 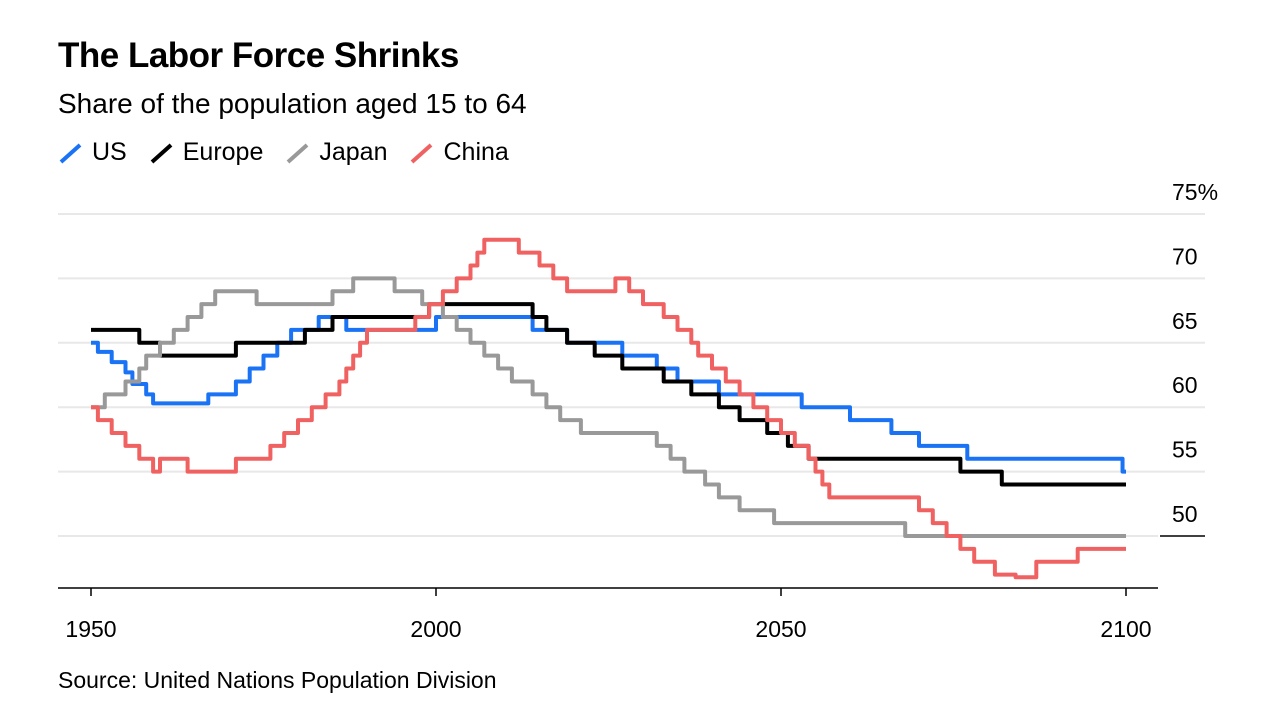 I want to click on y-tick-label: 75%, so click(x=1195, y=192).